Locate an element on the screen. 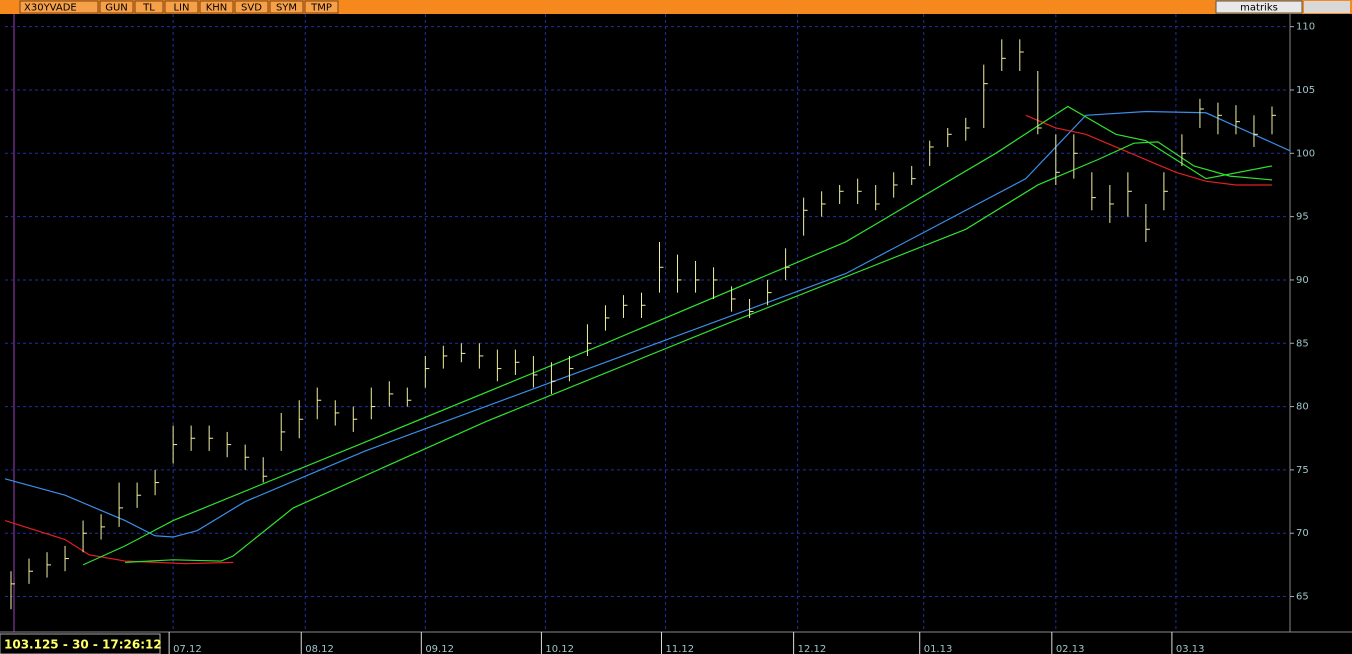 The height and width of the screenshot is (654, 1352). toolbar-button-label: LIN is located at coordinates (181, 8).